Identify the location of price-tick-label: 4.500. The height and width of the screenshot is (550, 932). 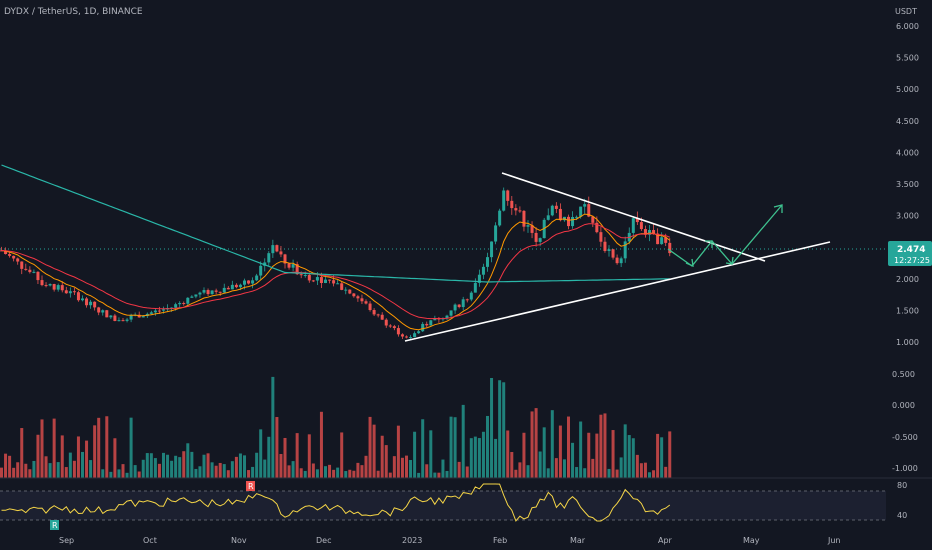
(907, 121).